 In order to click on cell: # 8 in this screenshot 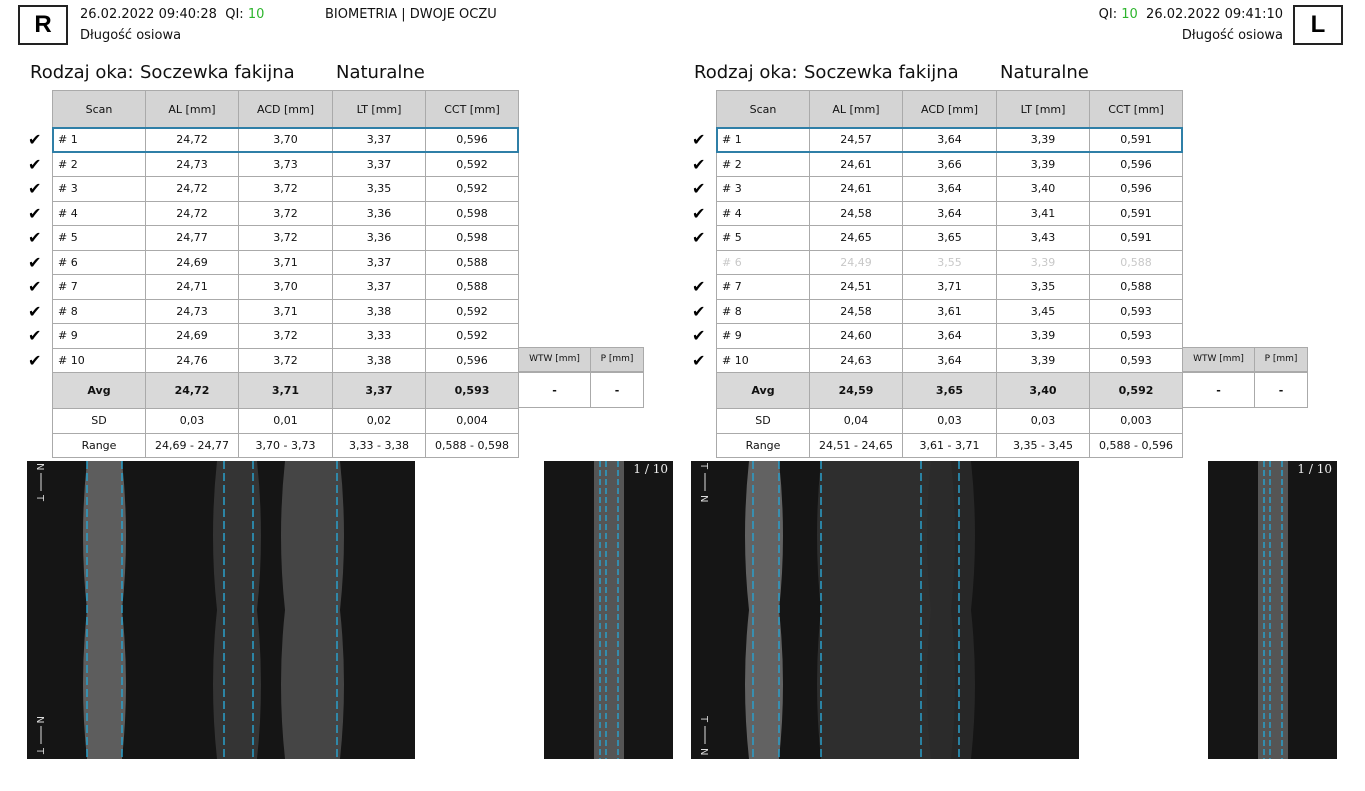, I will do `click(763, 311)`.